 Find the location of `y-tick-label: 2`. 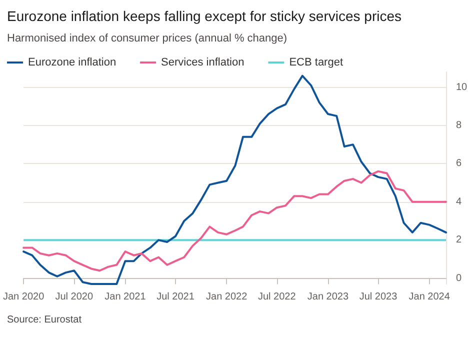

y-tick-label: 2 is located at coordinates (459, 240).